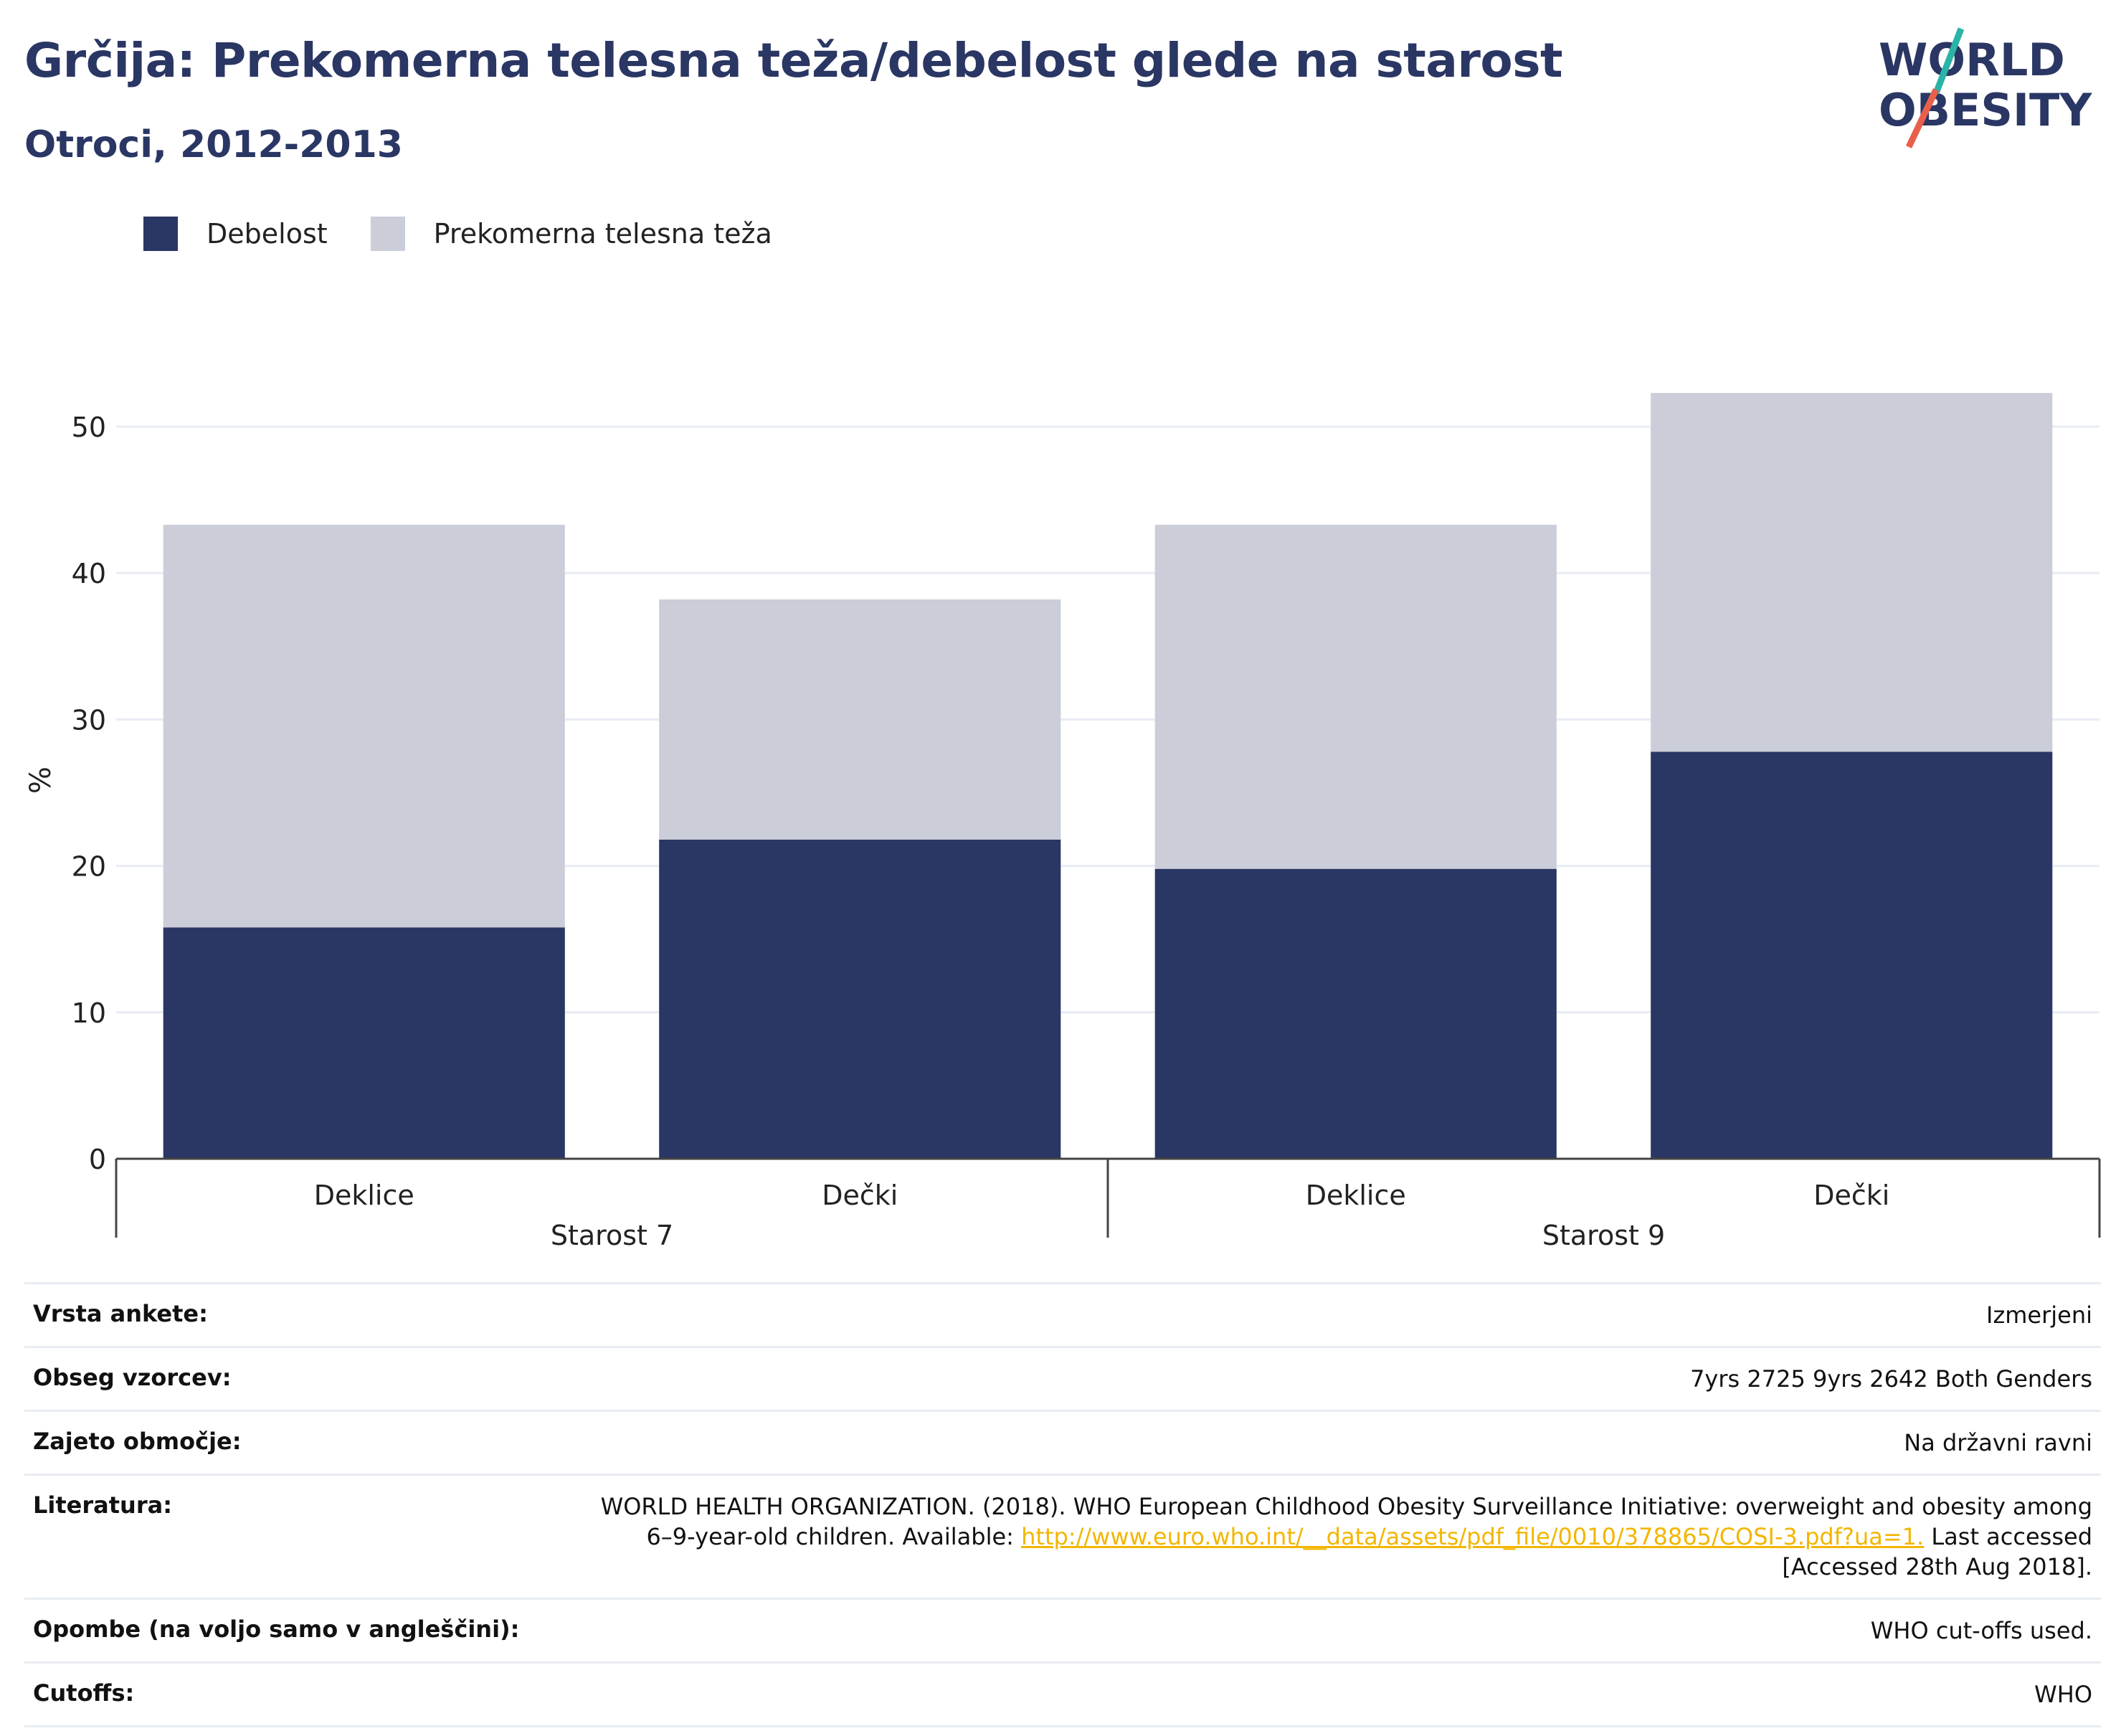  I want to click on legend-item-obesity: Debelost, so click(235, 234).